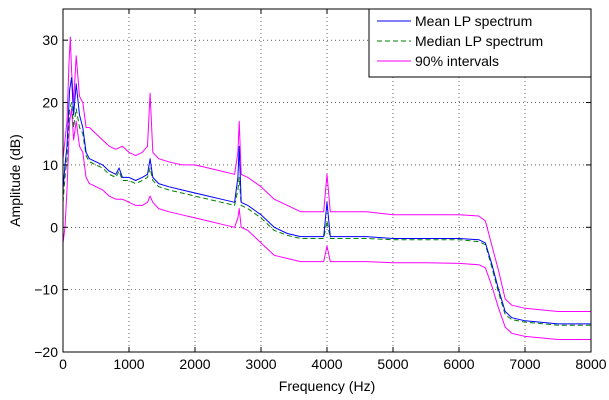 The width and height of the screenshot is (609, 400). What do you see at coordinates (458, 364) in the screenshot?
I see `x-tick-label: 6000` at bounding box center [458, 364].